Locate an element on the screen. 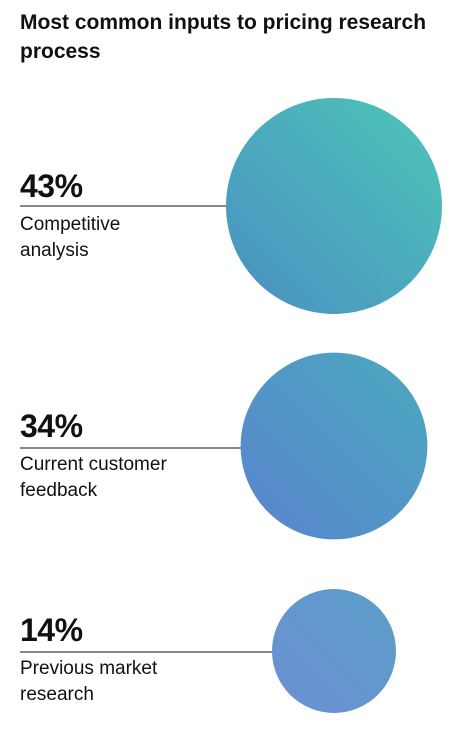  item-label: Previous market research is located at coordinates (89, 681).